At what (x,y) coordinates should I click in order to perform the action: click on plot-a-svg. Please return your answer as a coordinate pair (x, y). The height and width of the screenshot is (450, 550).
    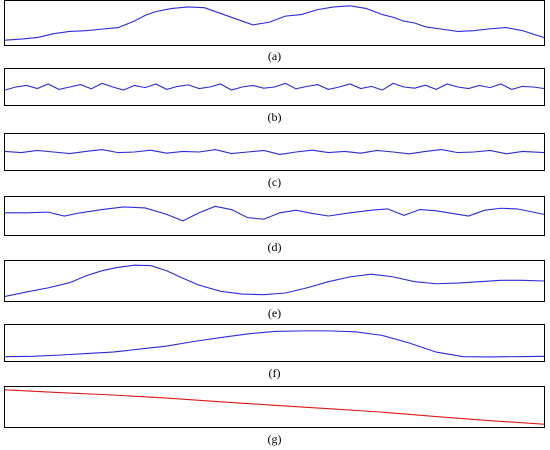
    Looking at the image, I should click on (274, 23).